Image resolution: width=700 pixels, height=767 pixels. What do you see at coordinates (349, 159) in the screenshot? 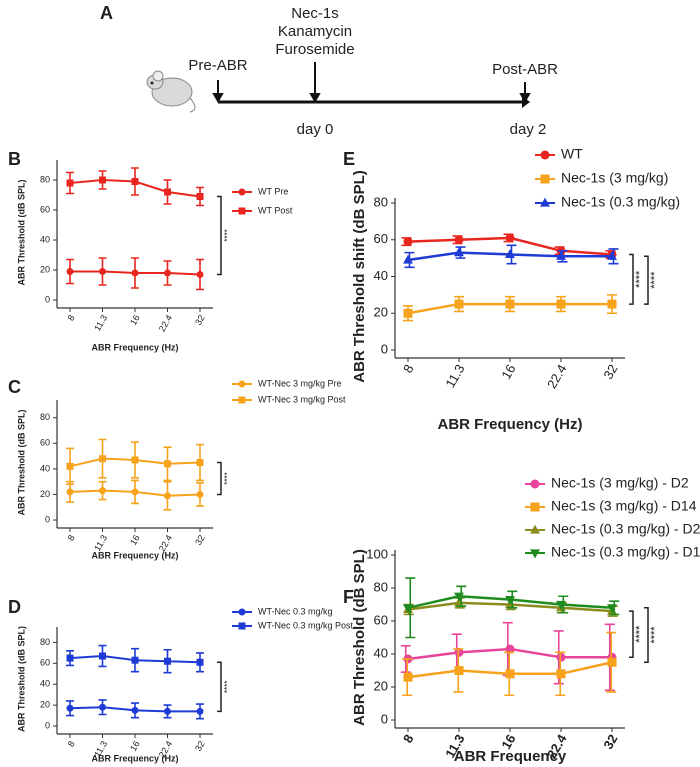
I see `panel-label: E` at bounding box center [349, 159].